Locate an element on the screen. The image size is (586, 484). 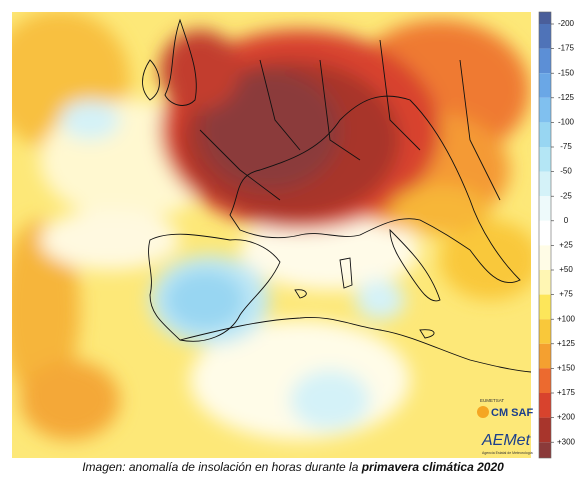
aemet-logo: AEMet Agencia Estatal de Meteorología is located at coordinates (507, 443).